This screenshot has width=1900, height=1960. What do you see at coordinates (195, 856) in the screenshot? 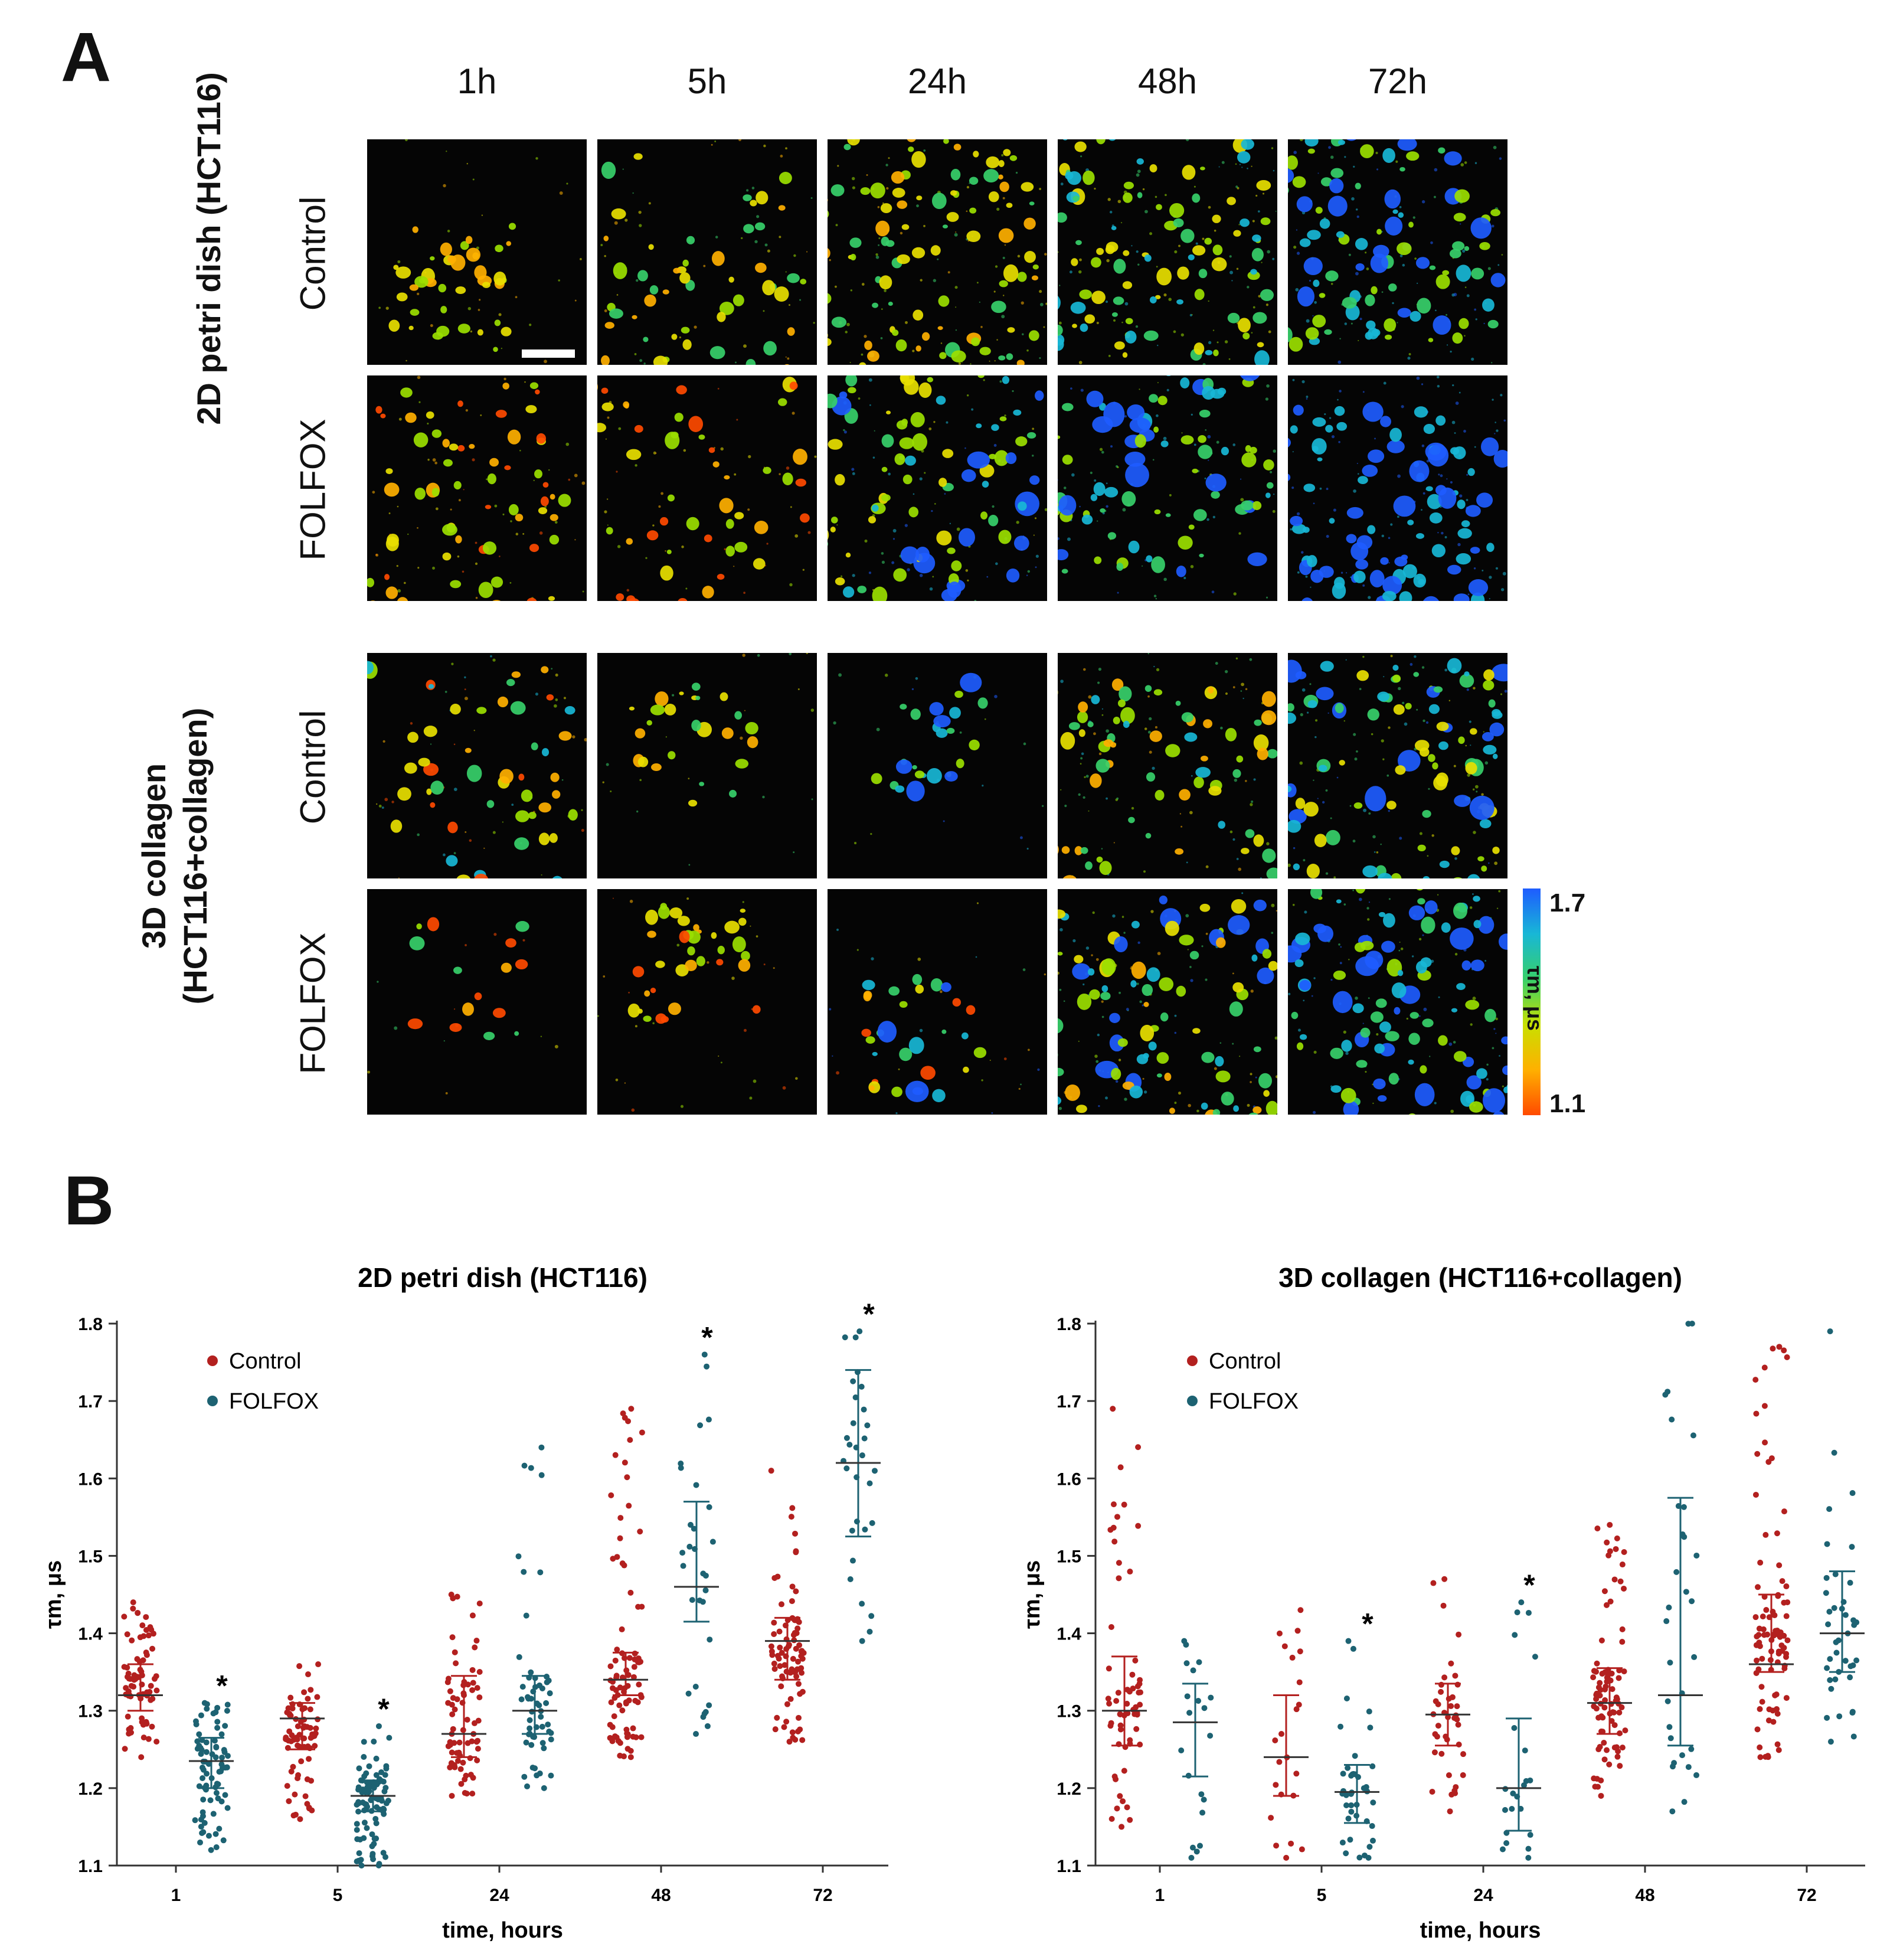
I see `group-label-3d-line2: (HCT116+collagen)` at bounding box center [195, 856].